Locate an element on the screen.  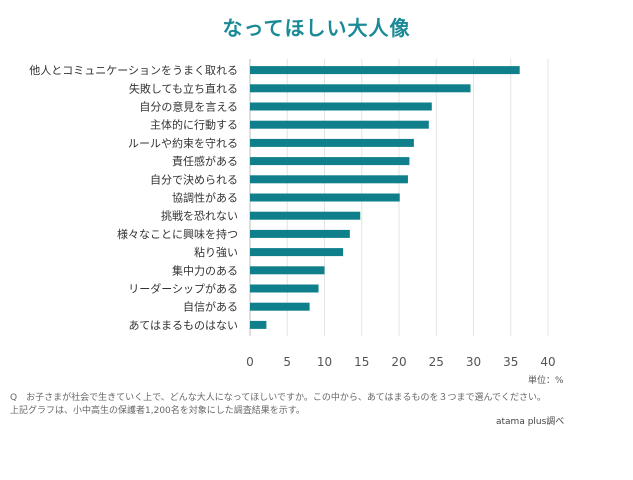
category-label: あてはまるものはない is located at coordinates (183, 325).